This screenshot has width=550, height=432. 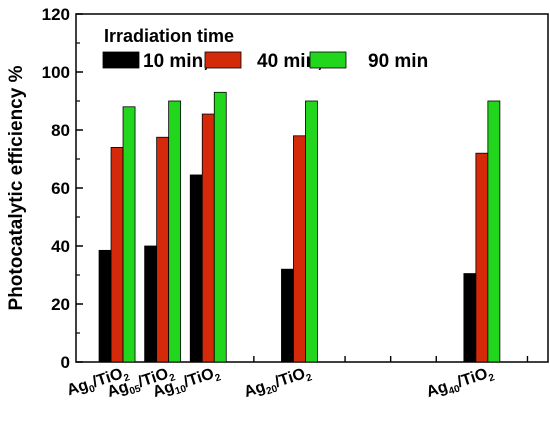 What do you see at coordinates (60, 130) in the screenshot?
I see `y-tick-label: 80` at bounding box center [60, 130].